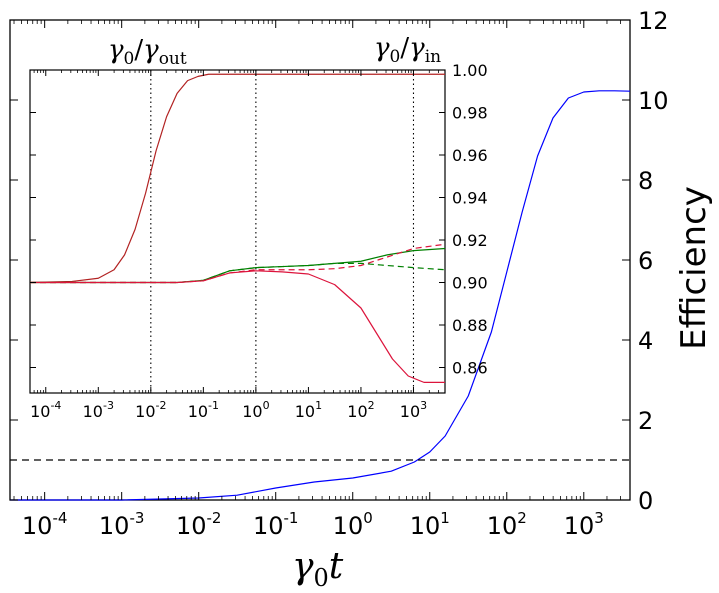 The image size is (719, 593). Describe the element at coordinates (413, 410) in the screenshot. I see `inset-x-tick-label: 10³` at that location.